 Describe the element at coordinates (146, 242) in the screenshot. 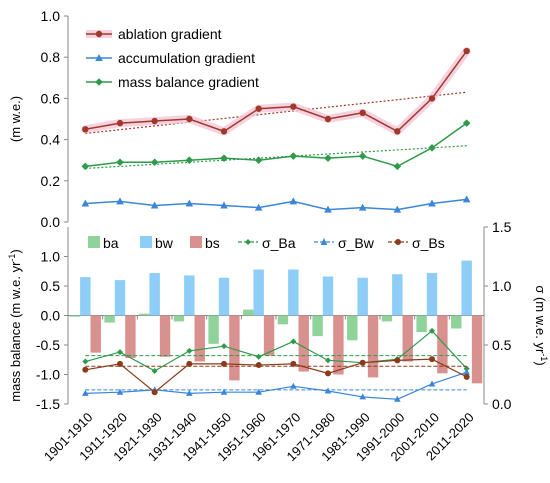

I see `legend-swatch-bw` at that location.